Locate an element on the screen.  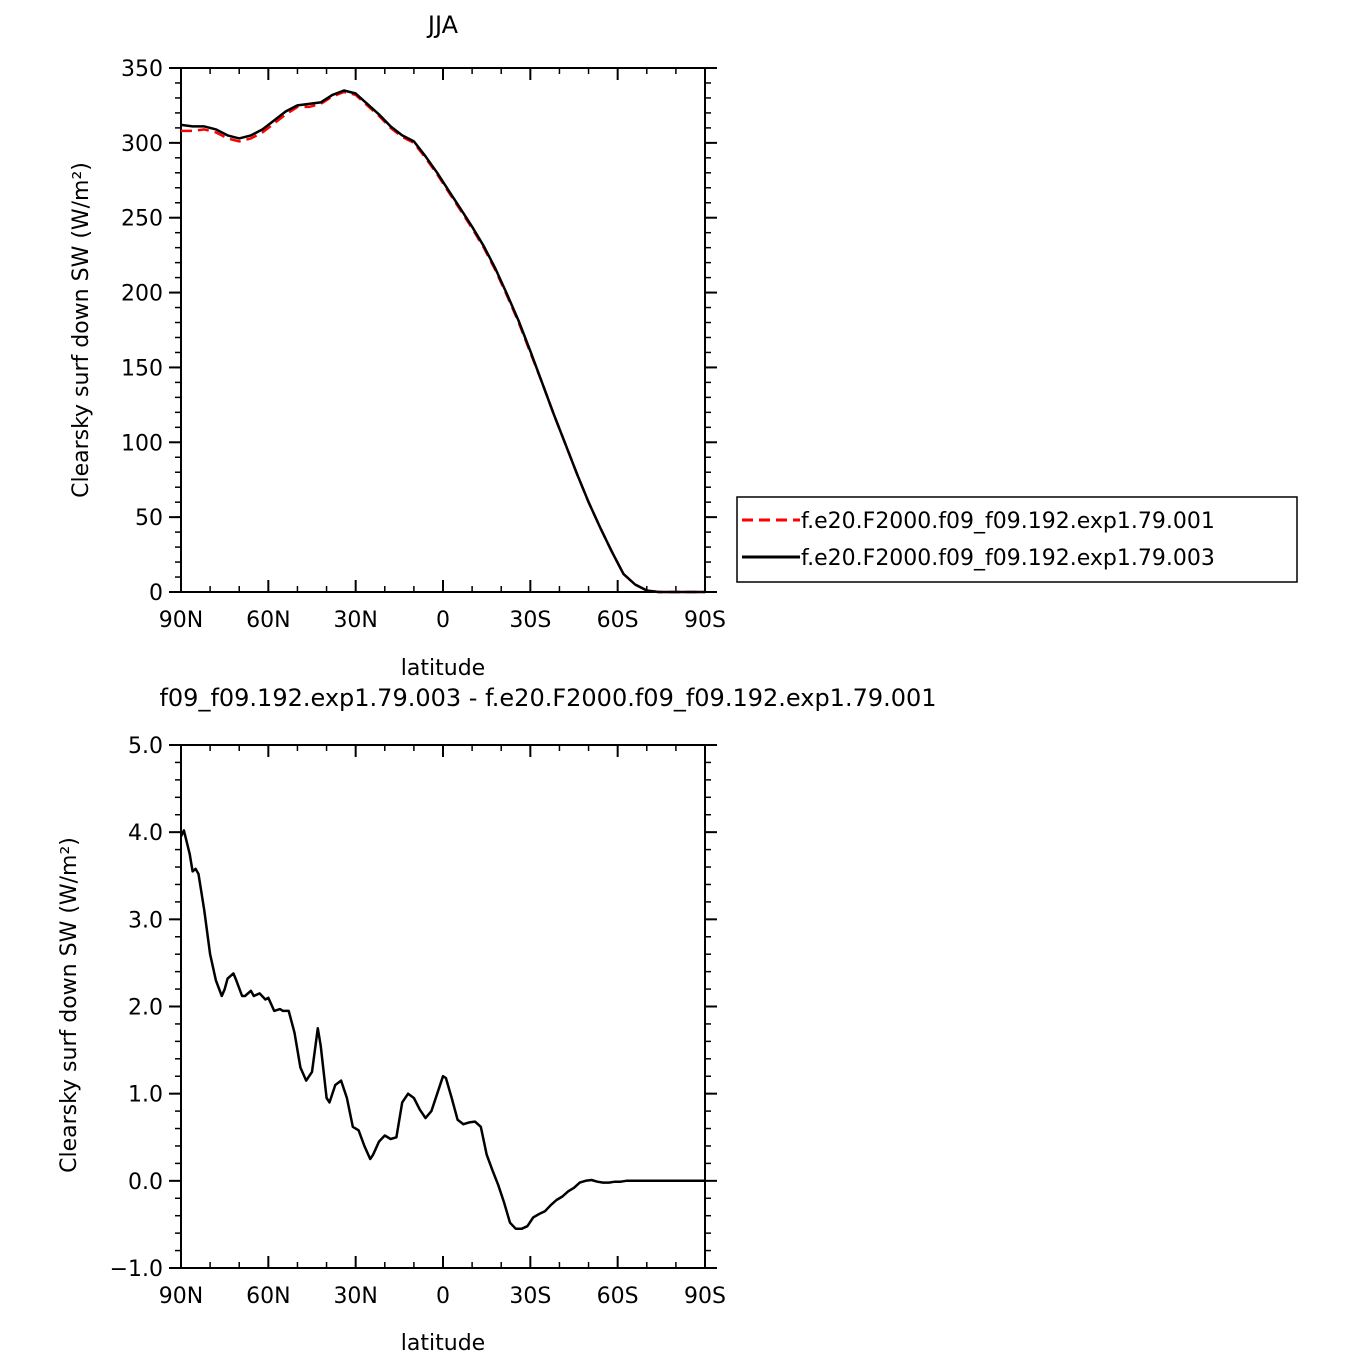
y-tick-label: 3.0 is located at coordinates (145, 920).